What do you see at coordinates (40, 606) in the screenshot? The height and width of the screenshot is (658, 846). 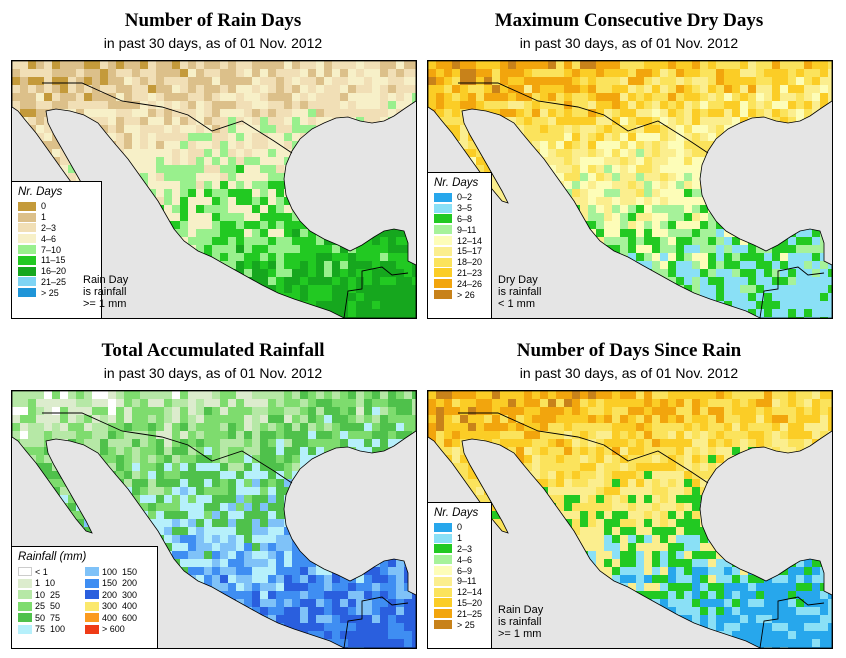 I see `legend-low: 25` at bounding box center [40, 606].